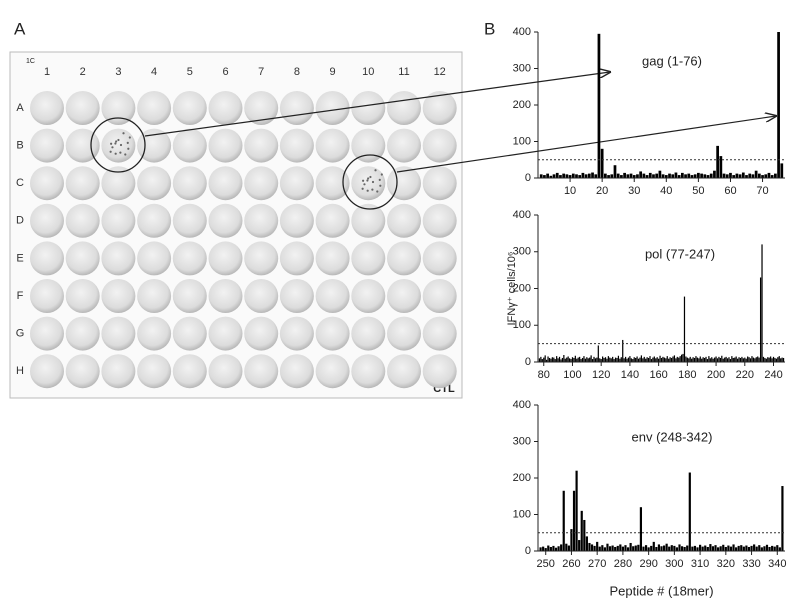 This screenshot has height=612, width=800. Describe the element at coordinates (118, 72) in the screenshot. I see `plate-column-label: 3` at that location.